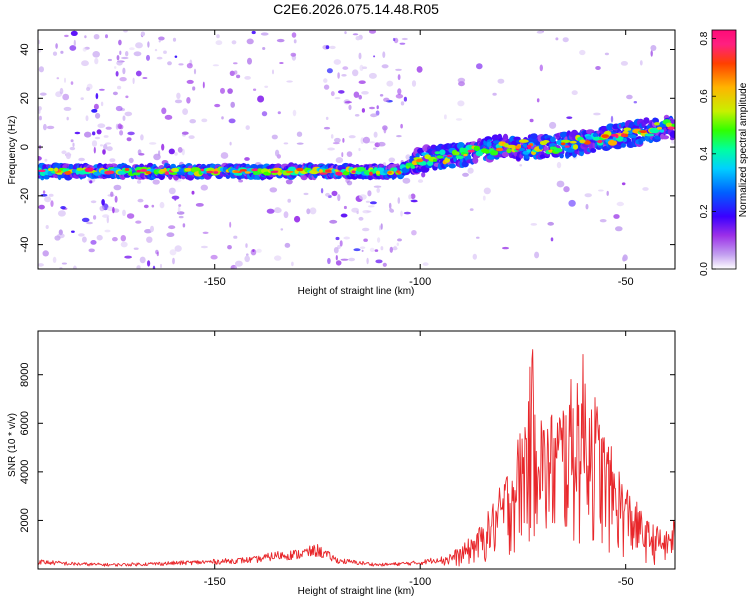 The width and height of the screenshot is (750, 600). I want to click on snr-x-label: Height of straight line (km), so click(356, 591).